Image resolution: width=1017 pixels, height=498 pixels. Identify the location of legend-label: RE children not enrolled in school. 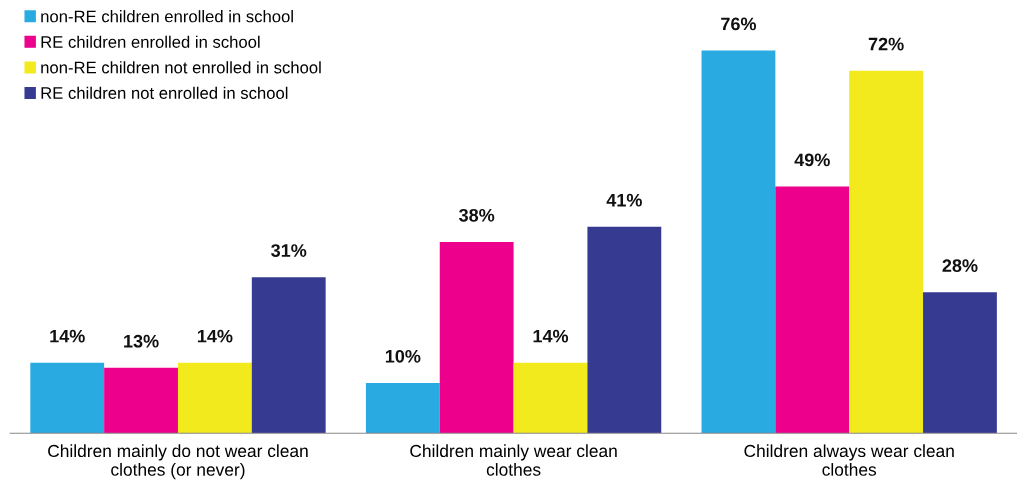
(164, 92).